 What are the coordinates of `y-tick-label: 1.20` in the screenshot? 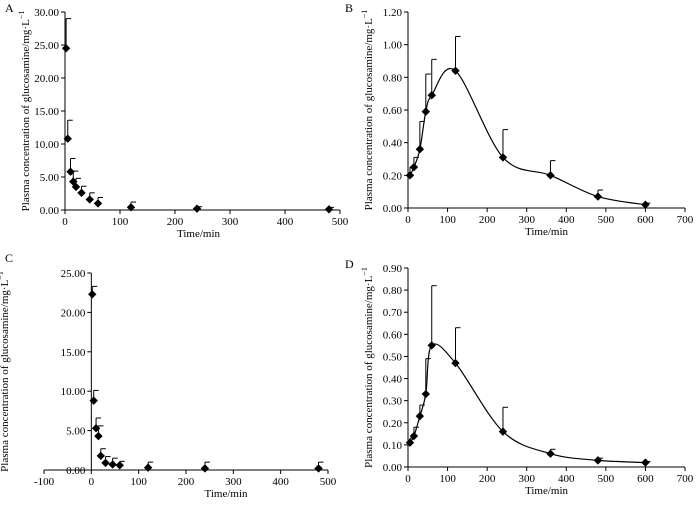 It's located at (393, 13).